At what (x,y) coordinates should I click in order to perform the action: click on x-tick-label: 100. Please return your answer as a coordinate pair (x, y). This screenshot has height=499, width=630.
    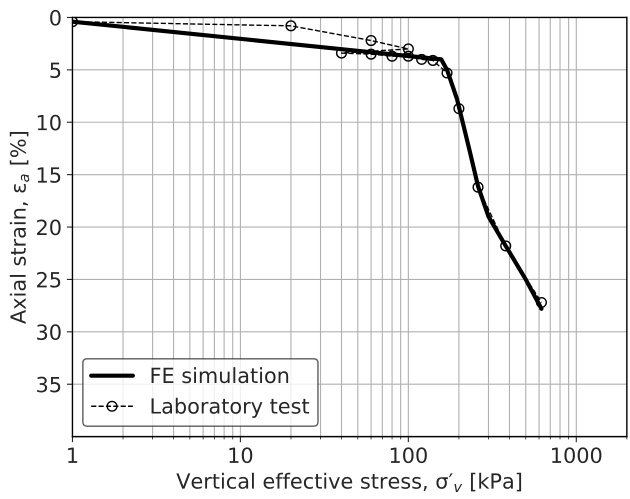
    Looking at the image, I should click on (408, 455).